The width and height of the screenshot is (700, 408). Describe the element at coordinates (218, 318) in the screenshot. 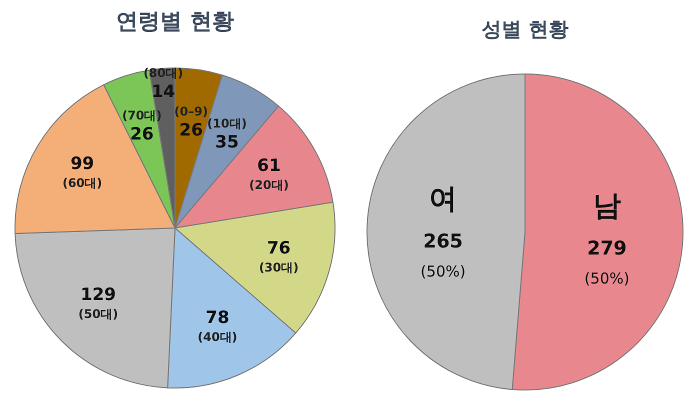

I see `data-label: 78` at that location.